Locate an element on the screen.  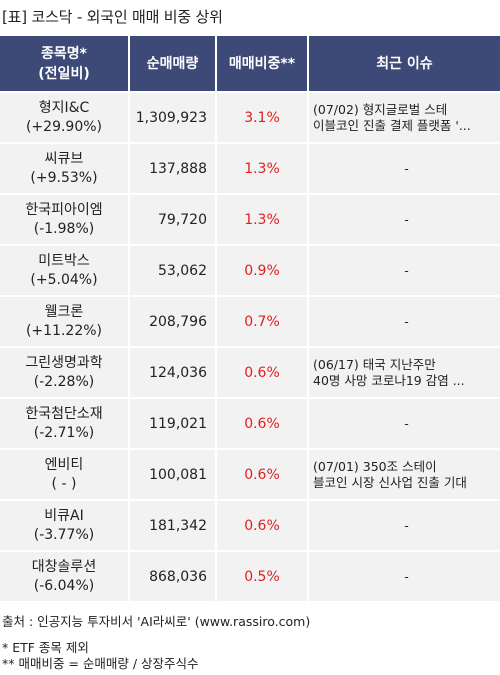
stock-name: 웰크론 is located at coordinates (64, 311).